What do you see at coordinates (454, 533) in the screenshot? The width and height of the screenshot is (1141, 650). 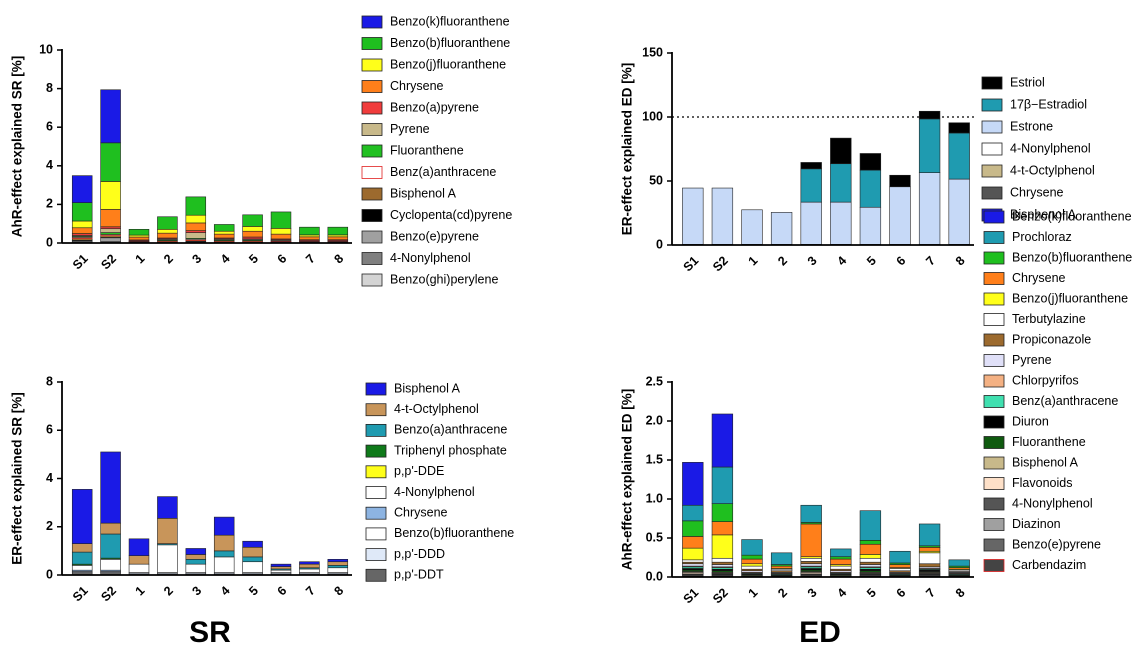 I see `legend-label: Benzo(b)fluoranthene` at bounding box center [454, 533].